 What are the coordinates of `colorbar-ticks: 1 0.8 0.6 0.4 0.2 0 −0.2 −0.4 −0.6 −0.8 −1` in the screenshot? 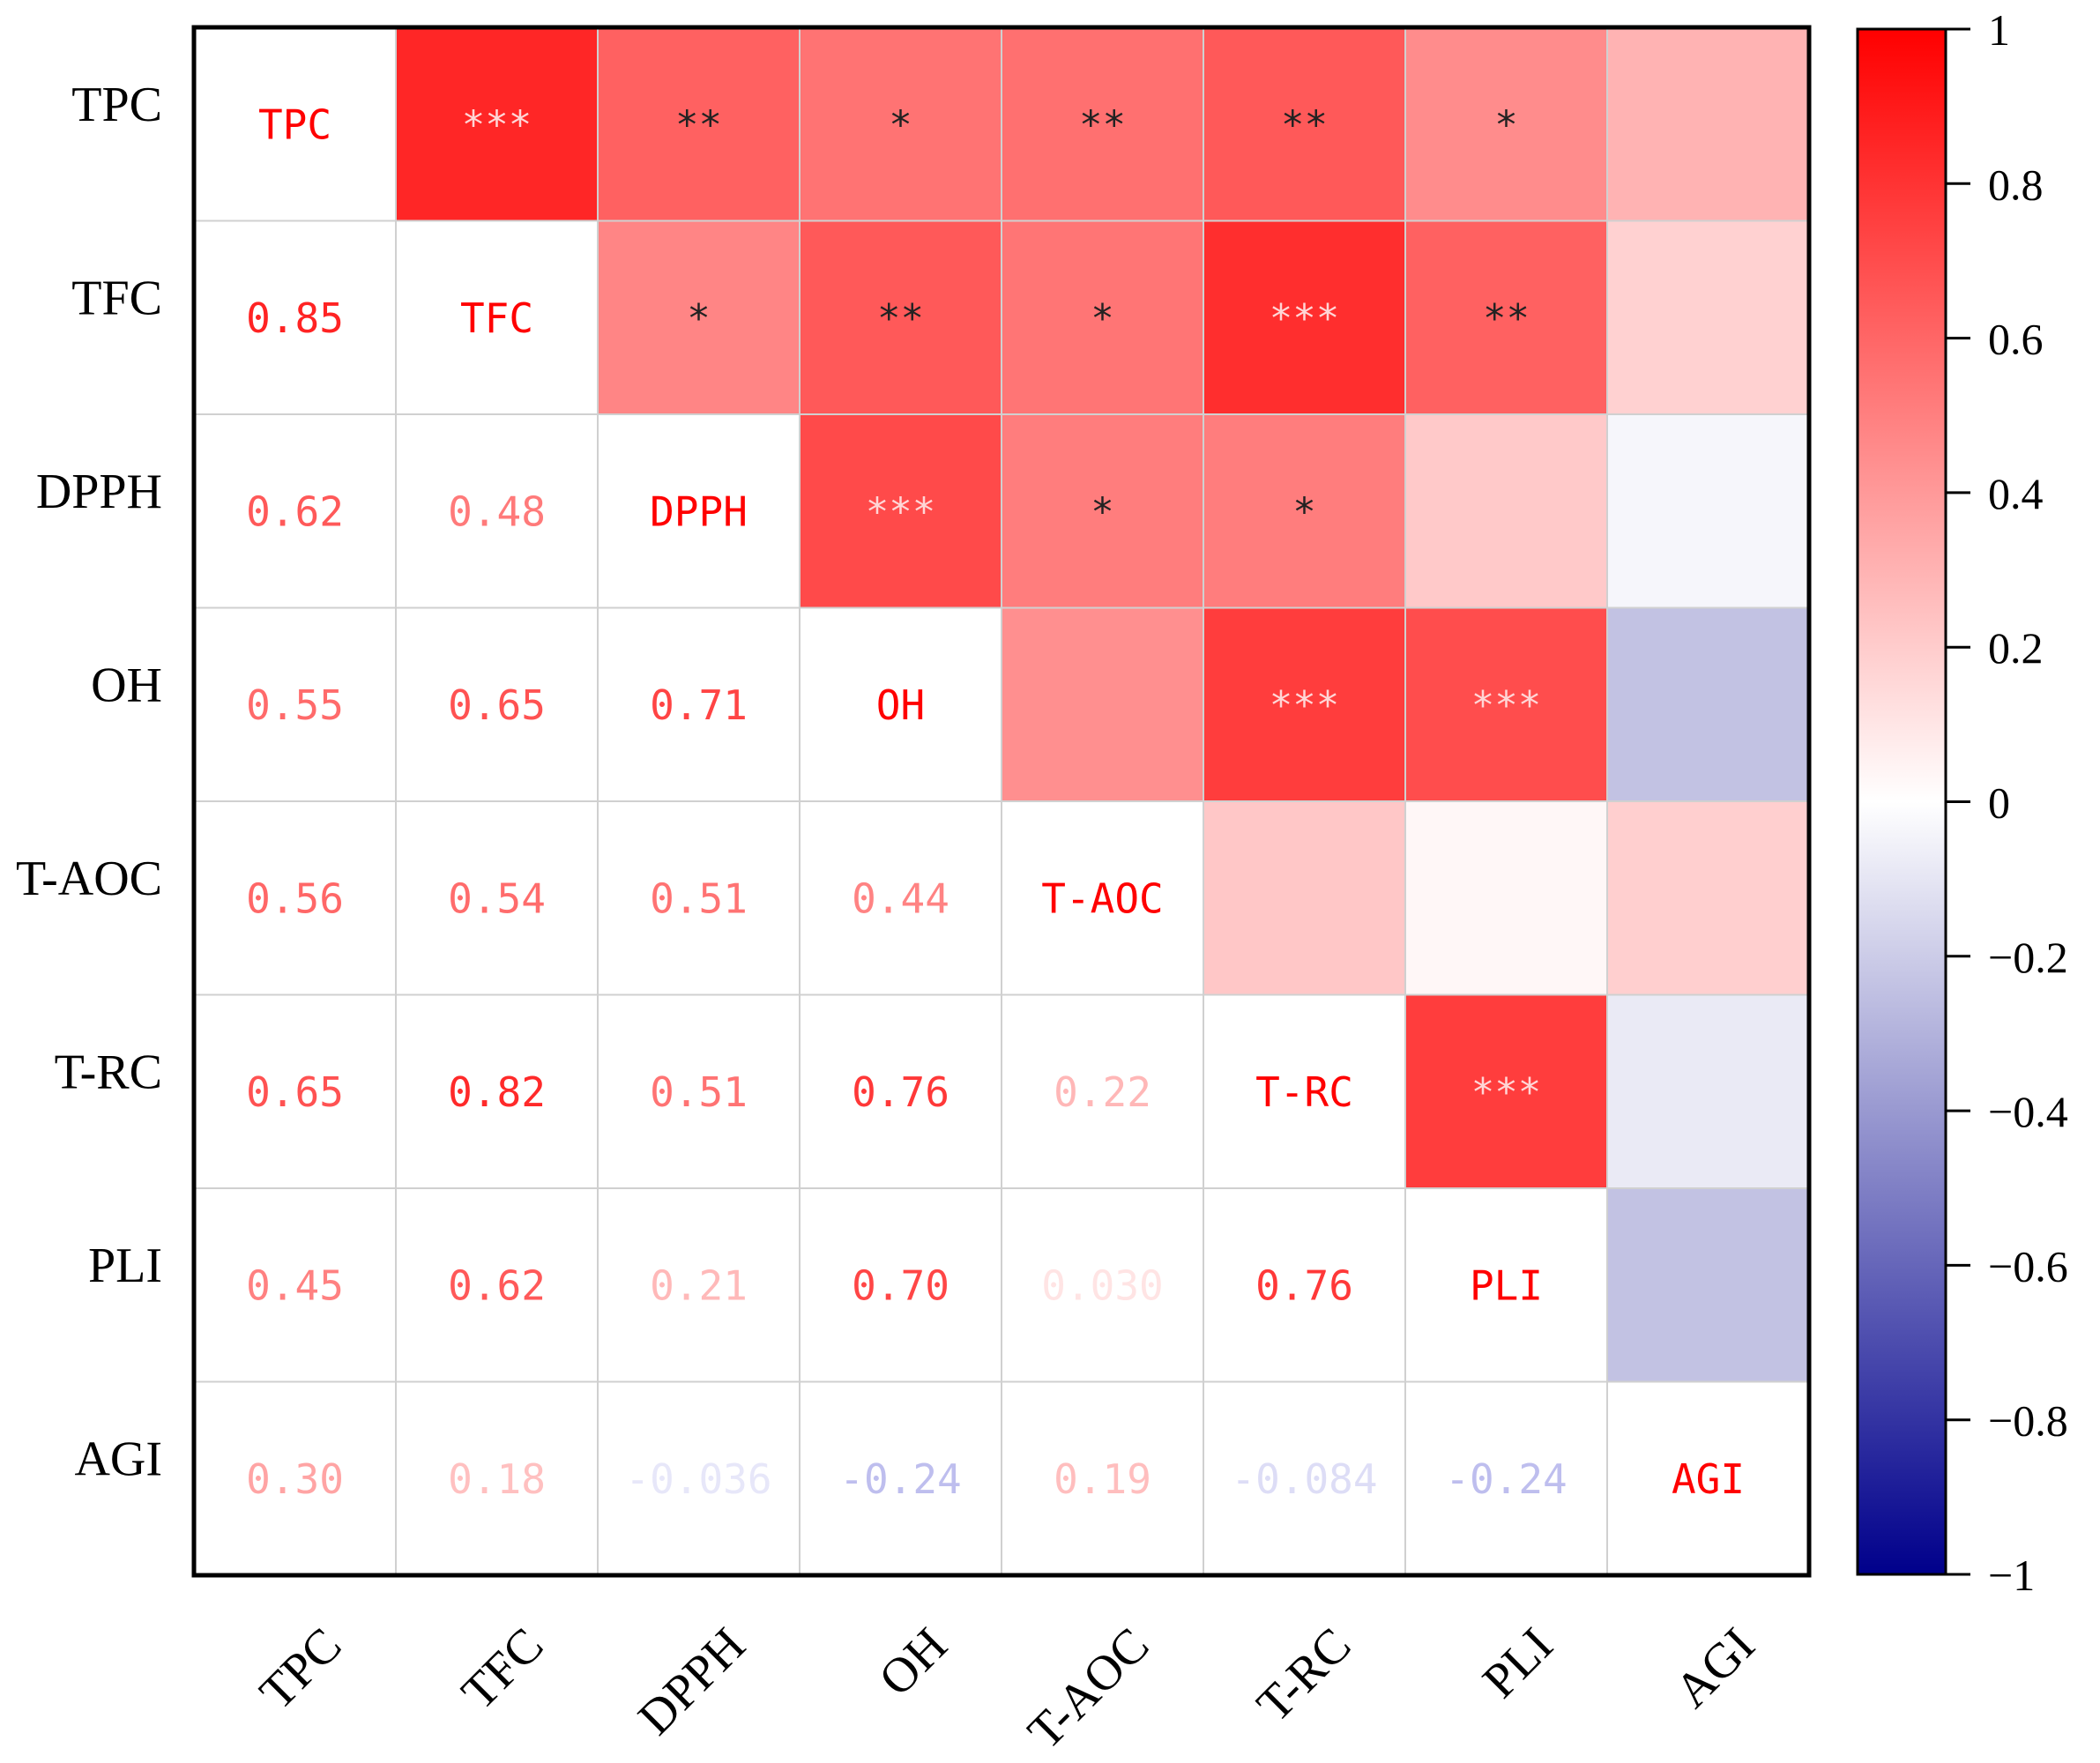 It's located at (2007, 802).